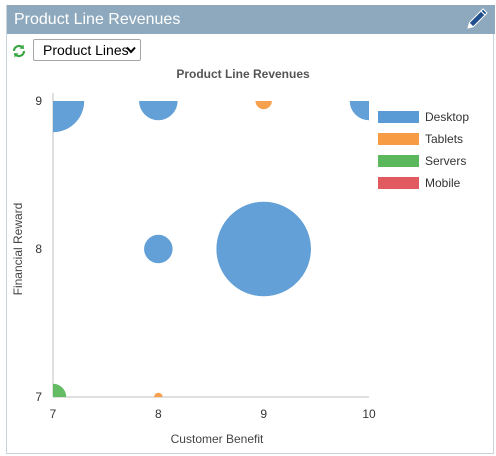  Describe the element at coordinates (447, 117) in the screenshot. I see `legend-label-desktop: Desktop` at that location.